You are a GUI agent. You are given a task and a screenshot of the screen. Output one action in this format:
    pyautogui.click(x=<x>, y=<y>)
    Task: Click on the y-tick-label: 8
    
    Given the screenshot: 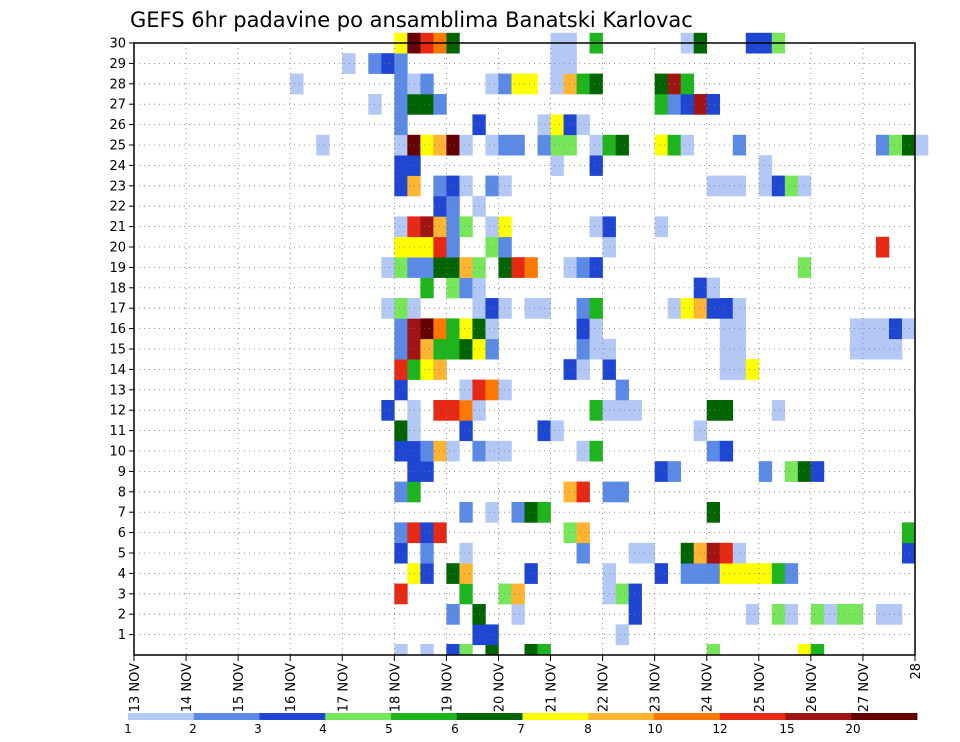 What is the action you would take?
    pyautogui.click(x=122, y=492)
    